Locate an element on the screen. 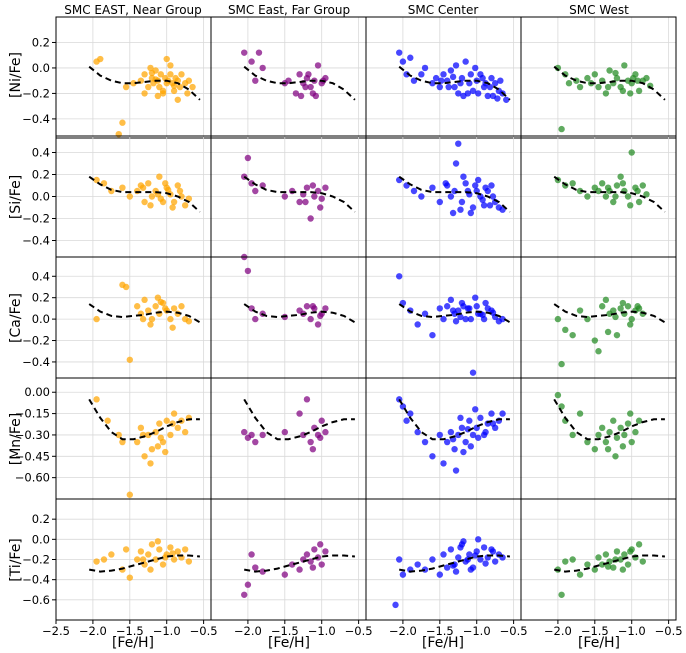 The image size is (686, 653). trend-line-r3-c3 is located at coordinates (454, 313).